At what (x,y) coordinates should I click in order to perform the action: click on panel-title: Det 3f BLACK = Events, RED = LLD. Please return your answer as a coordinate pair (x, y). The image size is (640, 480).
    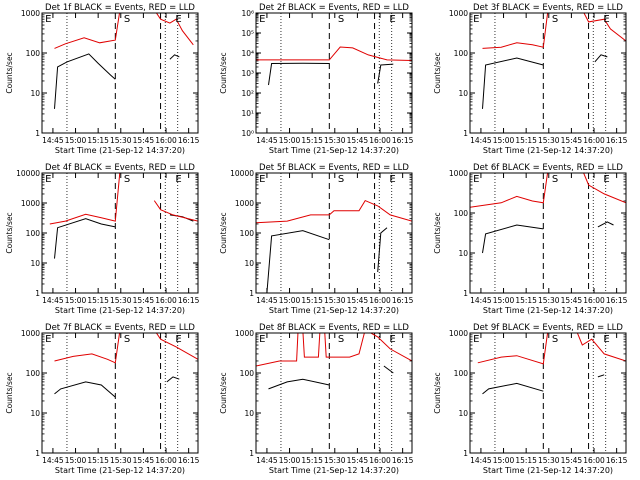
    Looking at the image, I should click on (548, 8).